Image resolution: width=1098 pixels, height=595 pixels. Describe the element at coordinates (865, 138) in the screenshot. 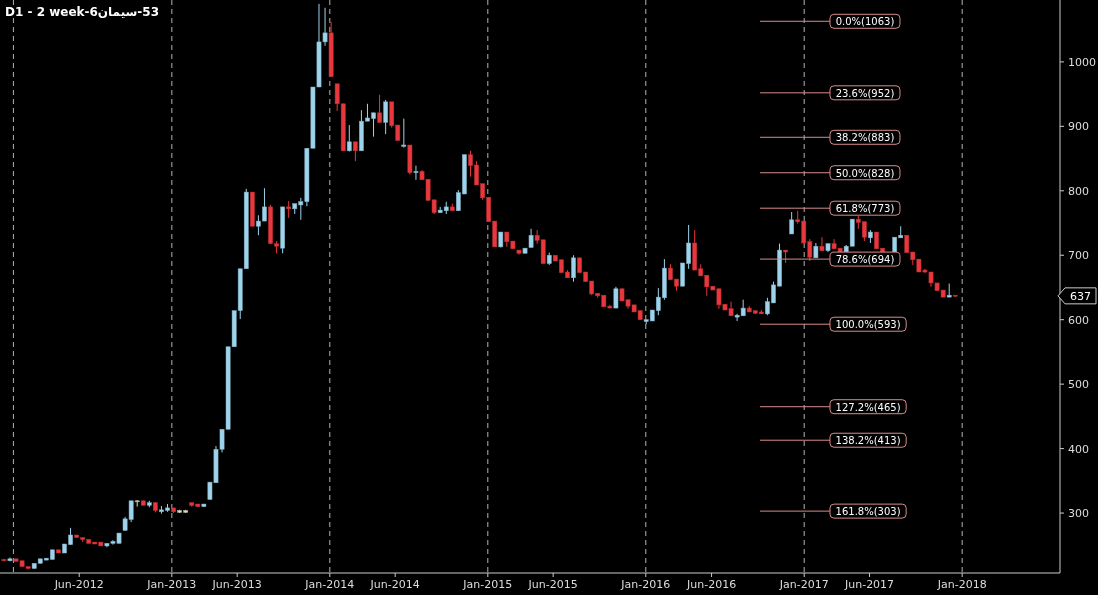

I see `ref-line-label: 38.2%(883)` at that location.